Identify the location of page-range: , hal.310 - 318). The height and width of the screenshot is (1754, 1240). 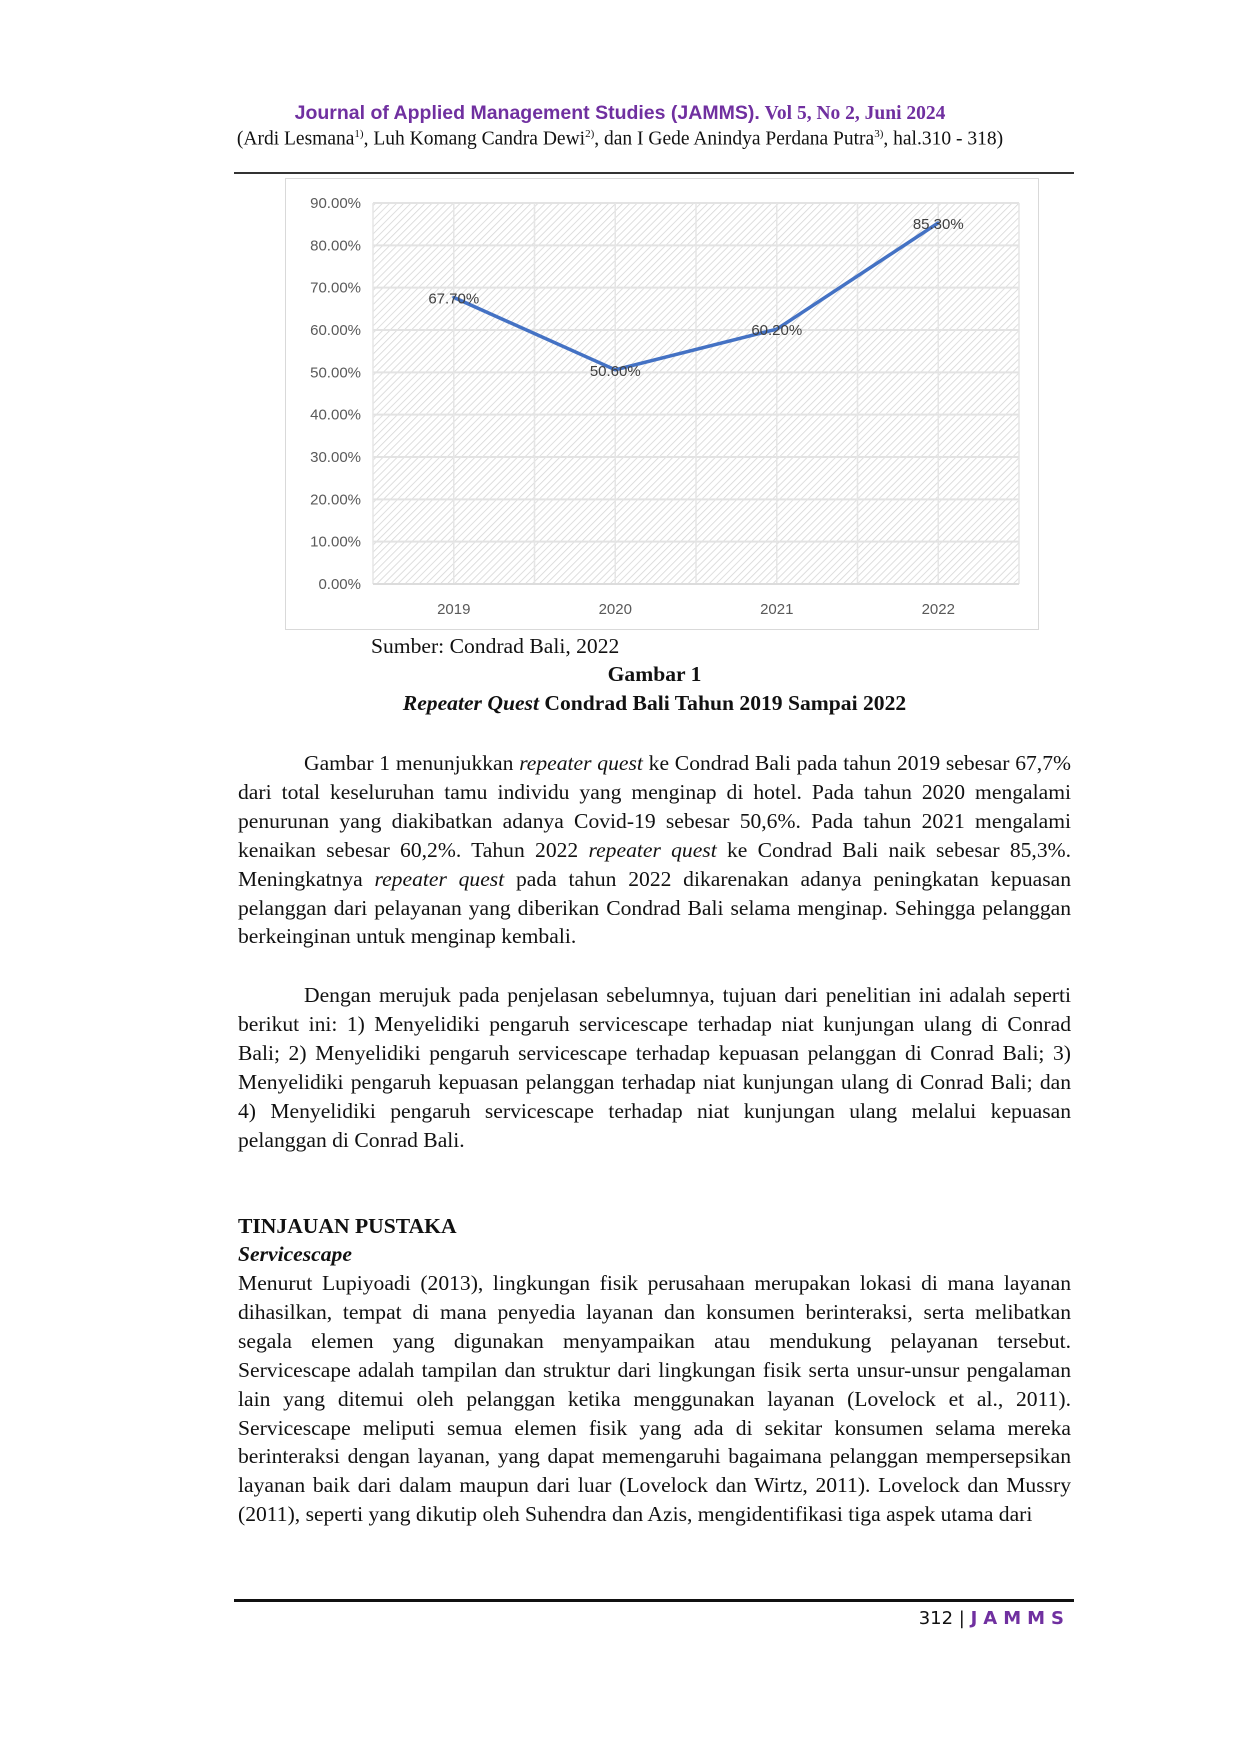
(943, 139).